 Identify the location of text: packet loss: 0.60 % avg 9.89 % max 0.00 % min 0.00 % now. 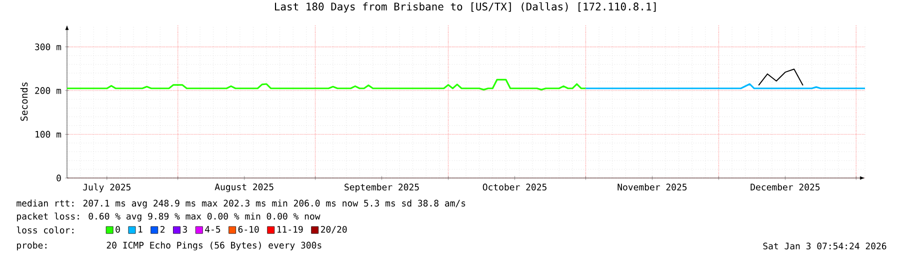
(168, 217).